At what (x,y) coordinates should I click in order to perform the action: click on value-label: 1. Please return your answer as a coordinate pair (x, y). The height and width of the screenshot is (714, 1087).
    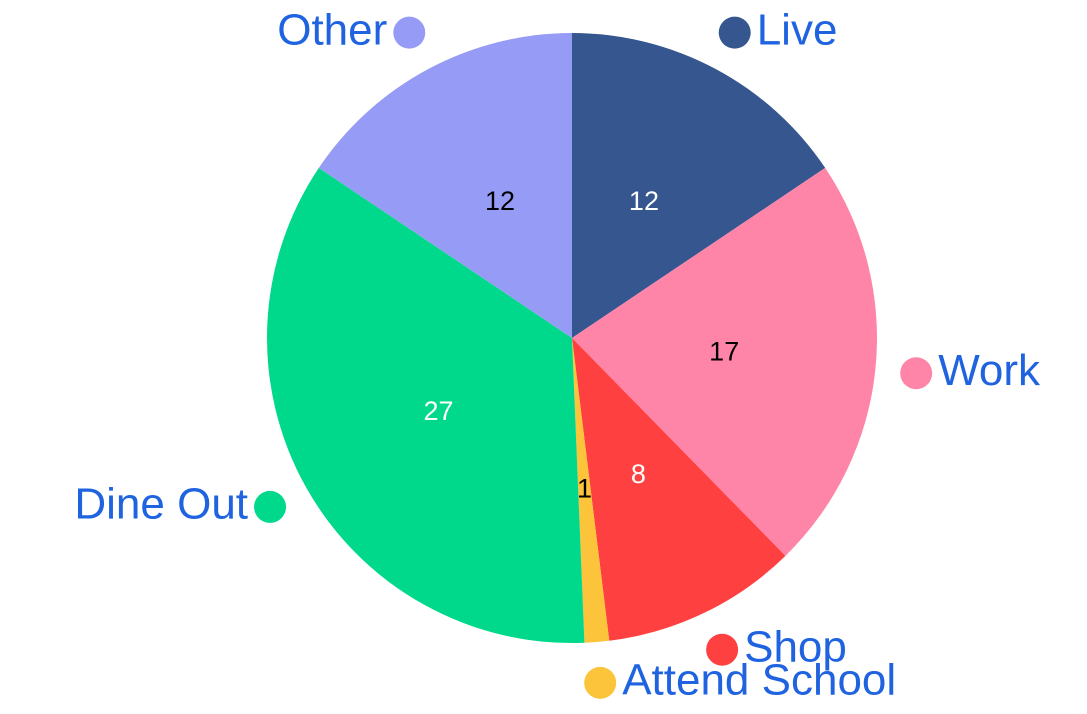
    Looking at the image, I should click on (584, 489).